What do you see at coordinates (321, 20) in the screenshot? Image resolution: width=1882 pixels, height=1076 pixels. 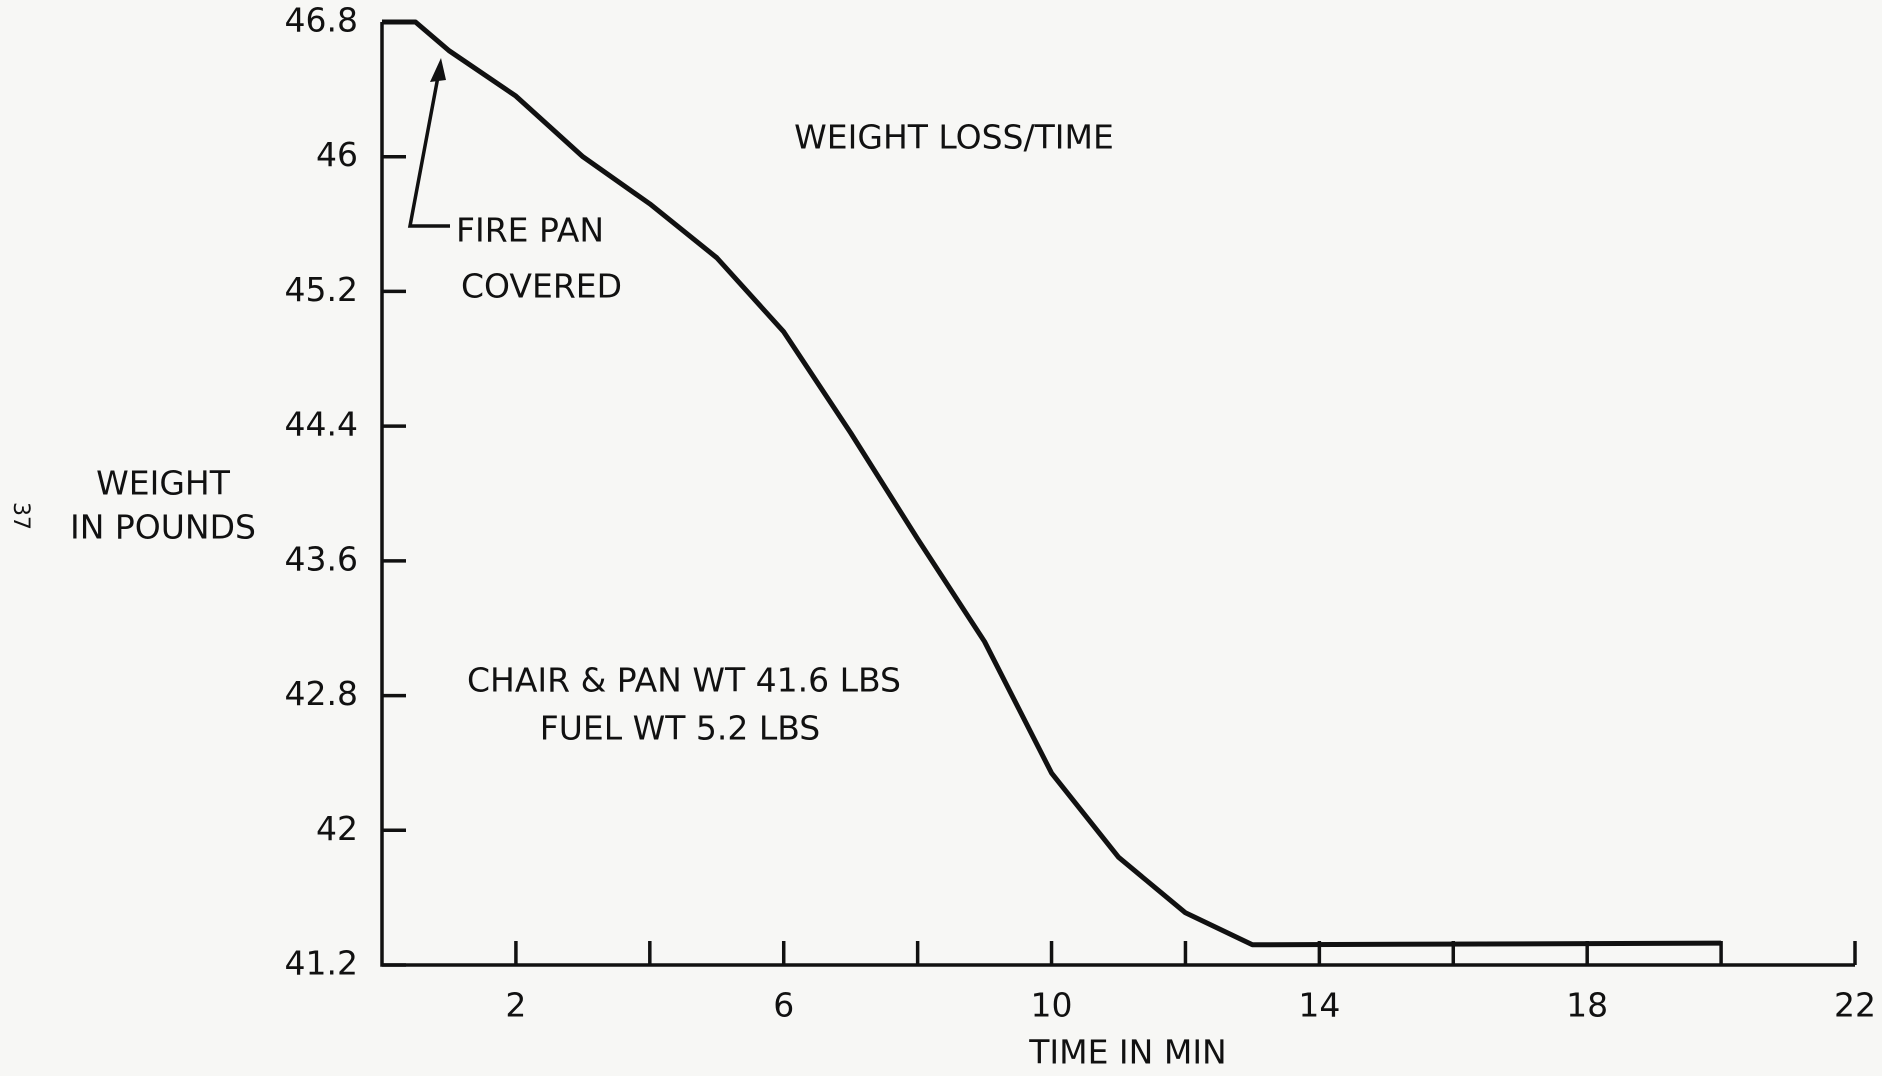 I see `y-tick-label: 46.8` at bounding box center [321, 20].